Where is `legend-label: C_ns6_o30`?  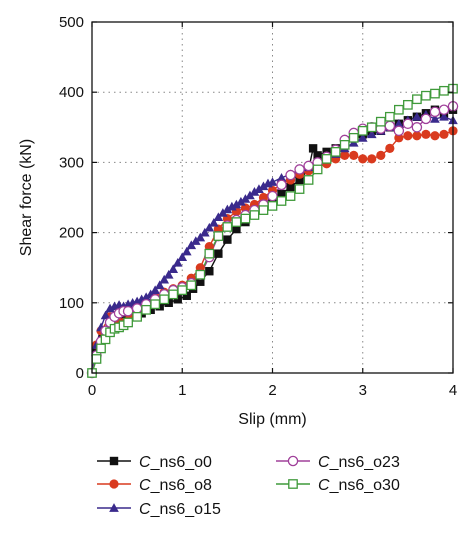
legend-label: C_ns6_o30 is located at coordinates (359, 485).